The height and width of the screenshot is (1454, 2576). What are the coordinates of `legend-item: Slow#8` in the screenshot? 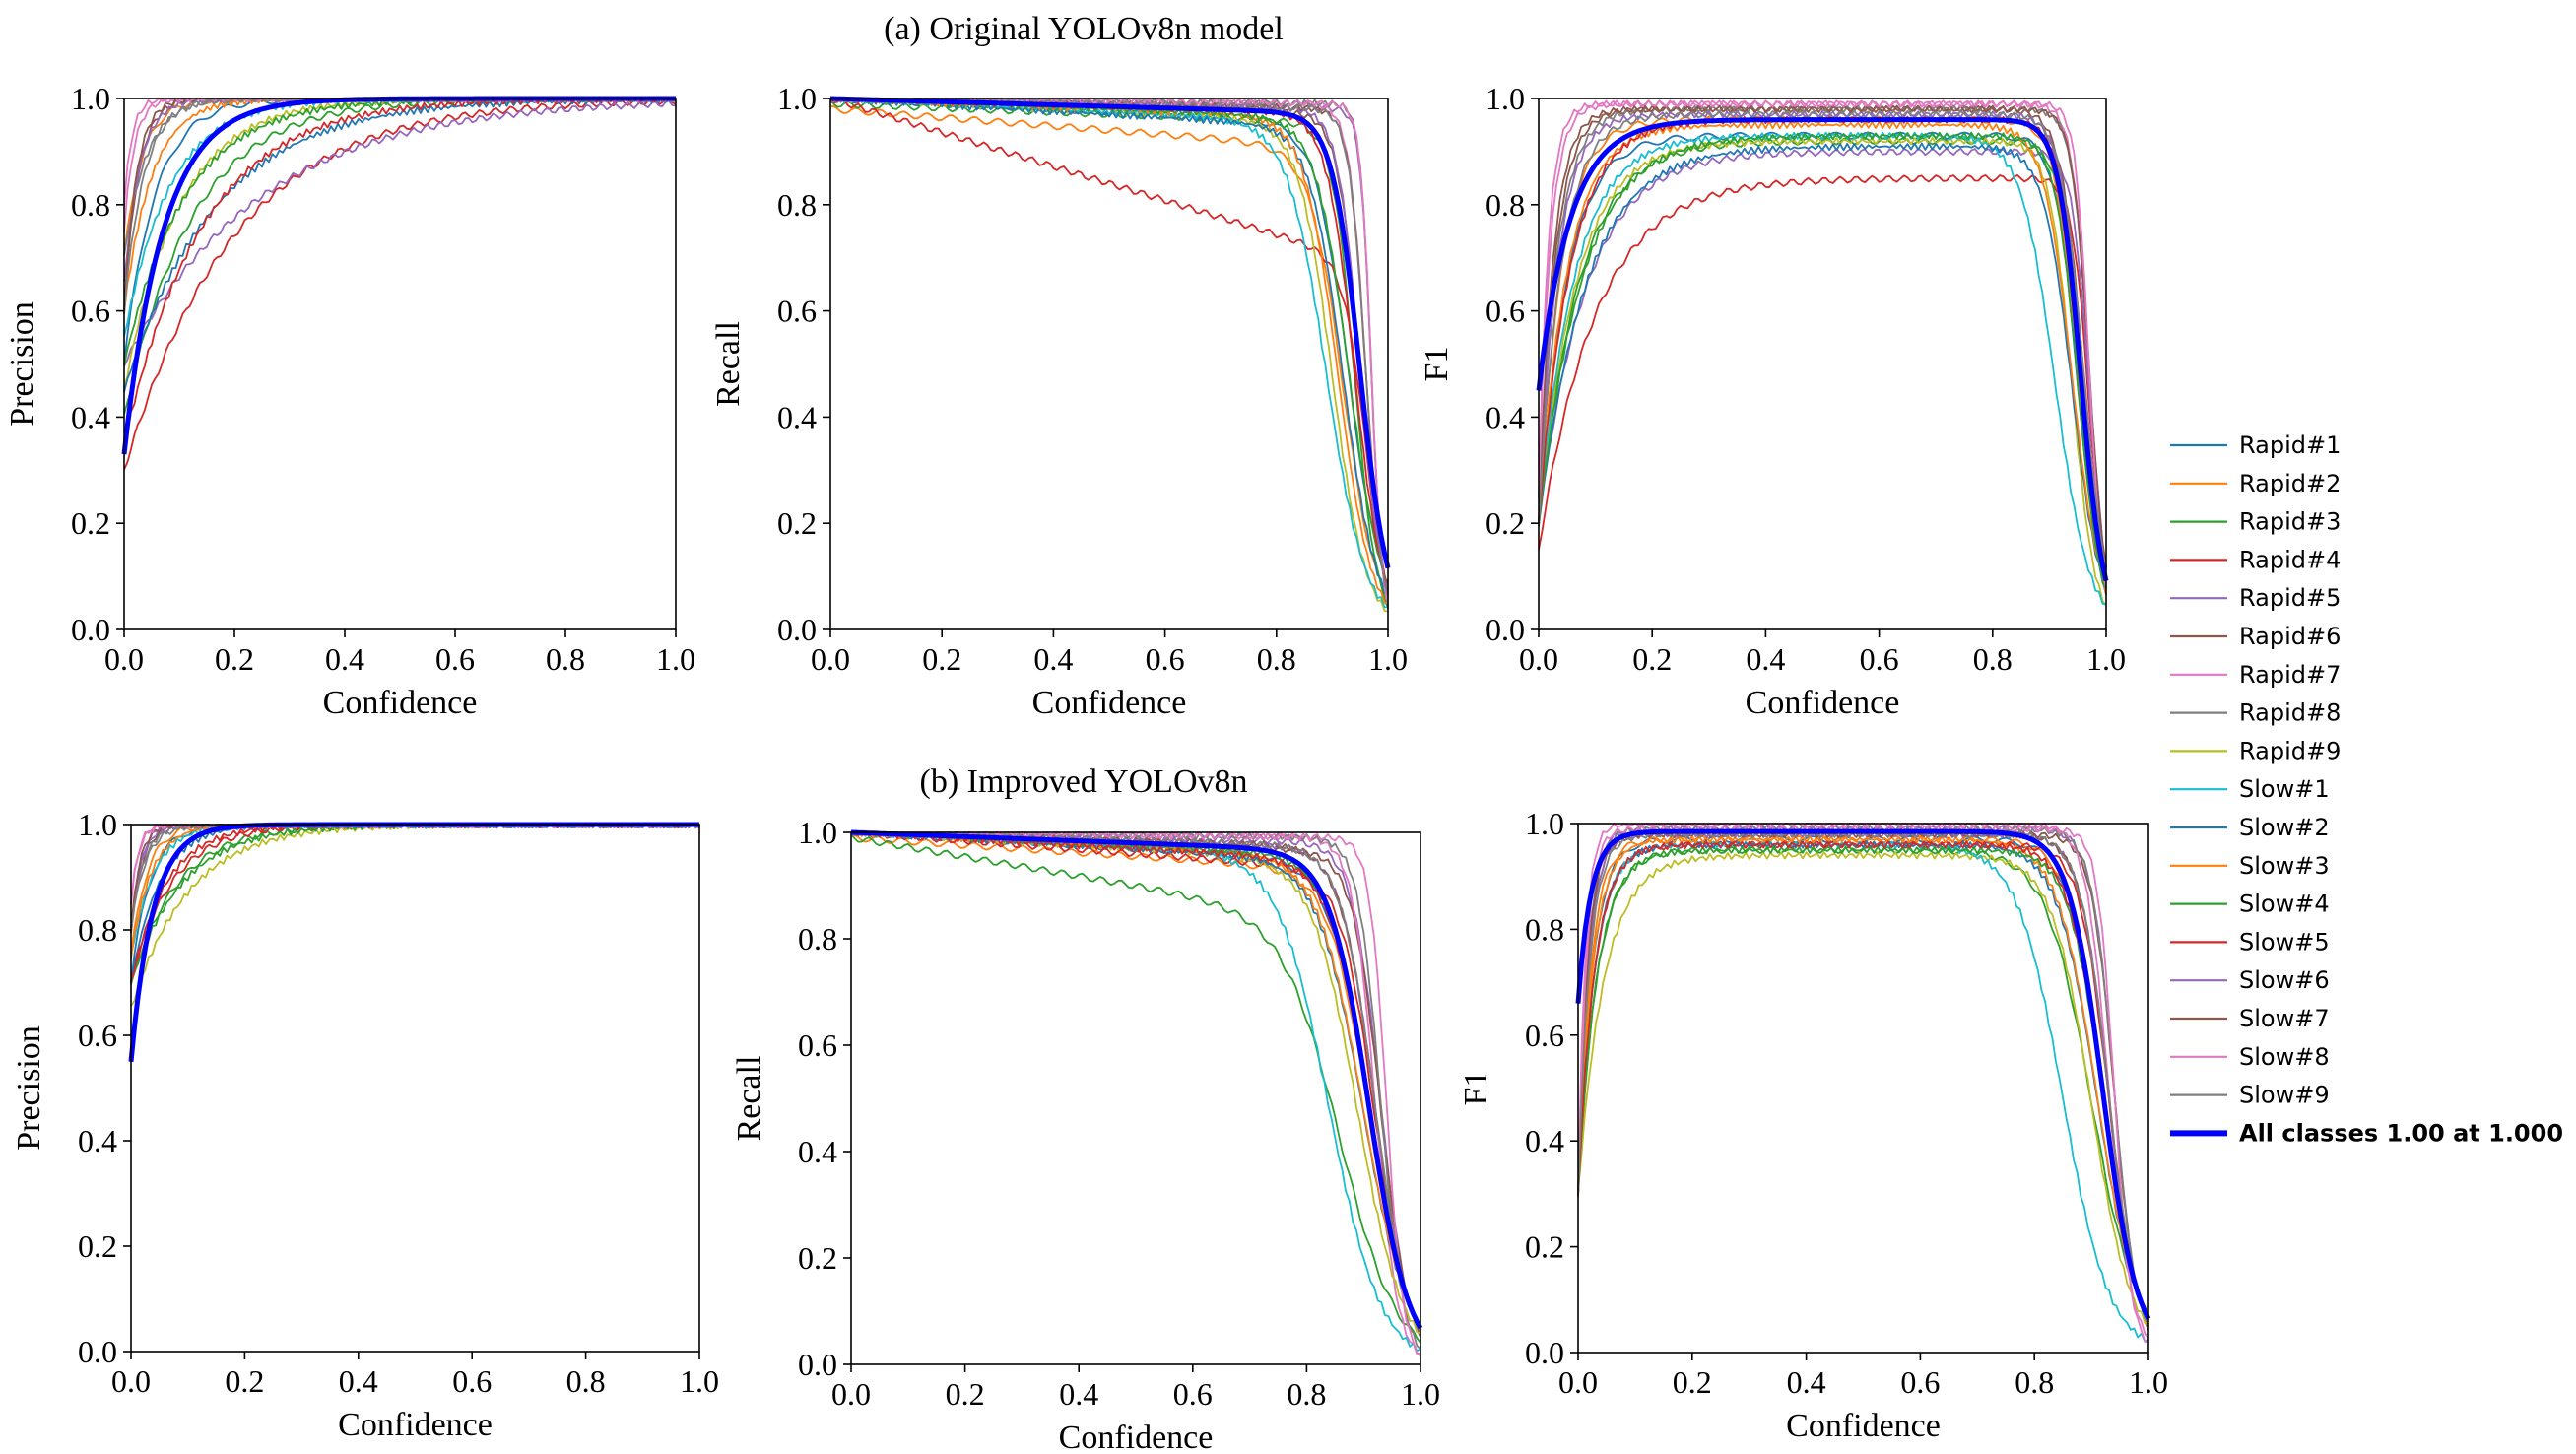 It's located at (2250, 1057).